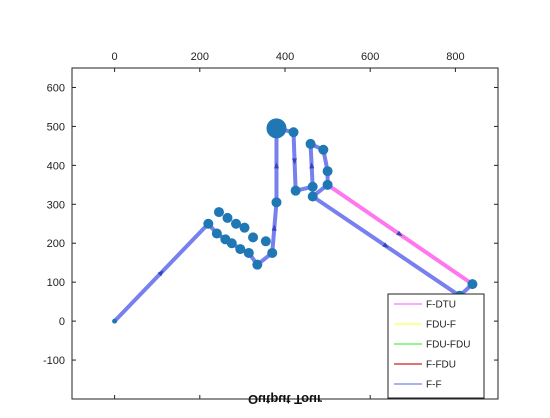 This screenshot has height=418, width=550. What do you see at coordinates (56, 283) in the screenshot?
I see `y-tick-label: 100` at bounding box center [56, 283].